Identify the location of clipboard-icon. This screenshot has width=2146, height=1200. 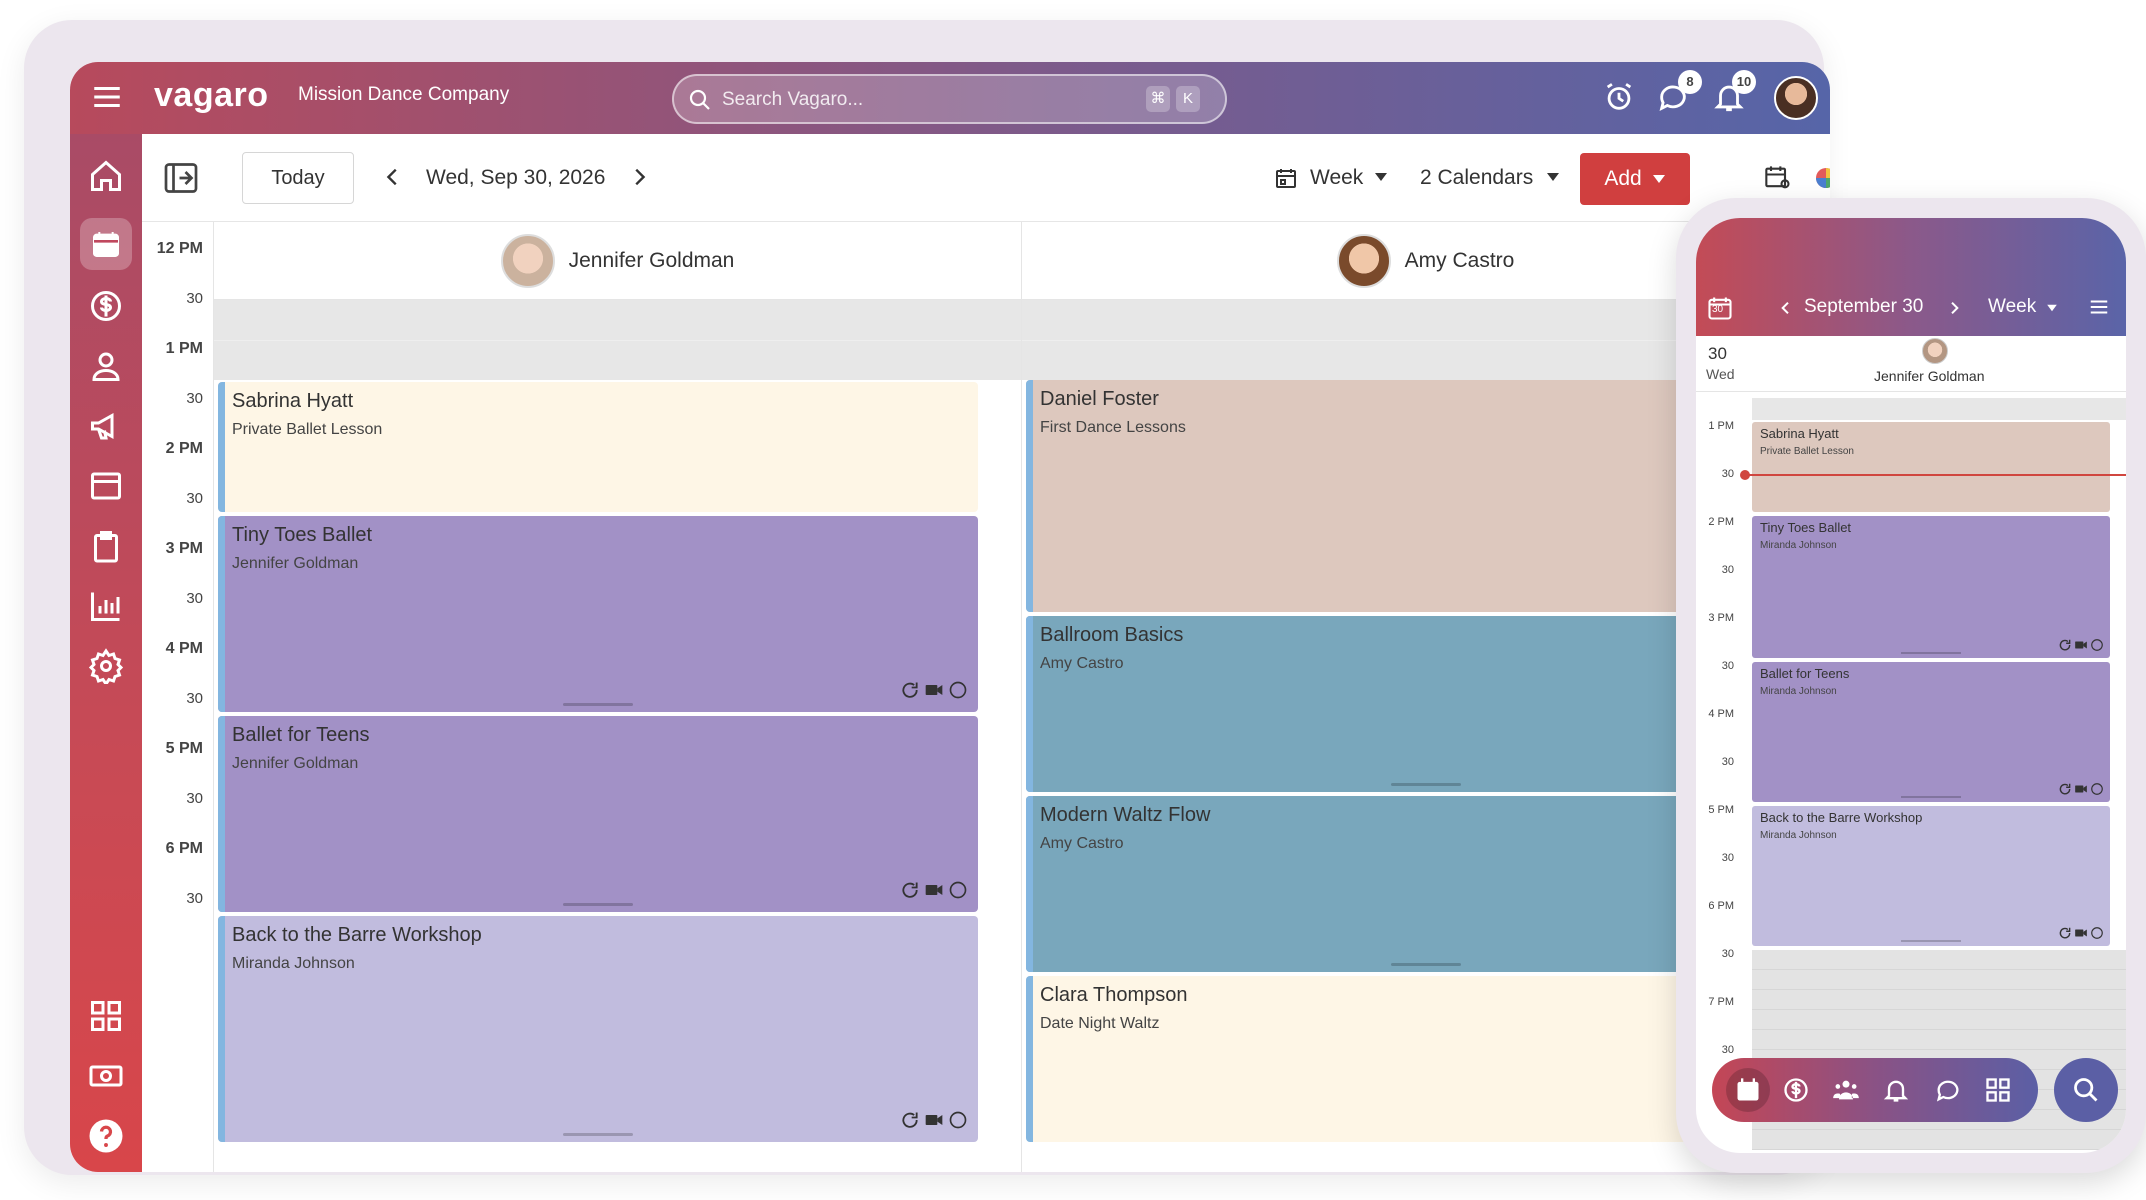
(106, 546).